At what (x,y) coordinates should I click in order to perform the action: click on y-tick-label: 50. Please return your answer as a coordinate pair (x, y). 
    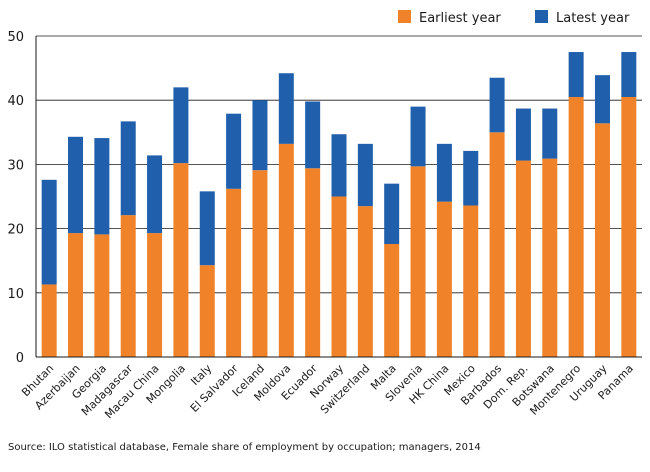
    Looking at the image, I should click on (15, 37).